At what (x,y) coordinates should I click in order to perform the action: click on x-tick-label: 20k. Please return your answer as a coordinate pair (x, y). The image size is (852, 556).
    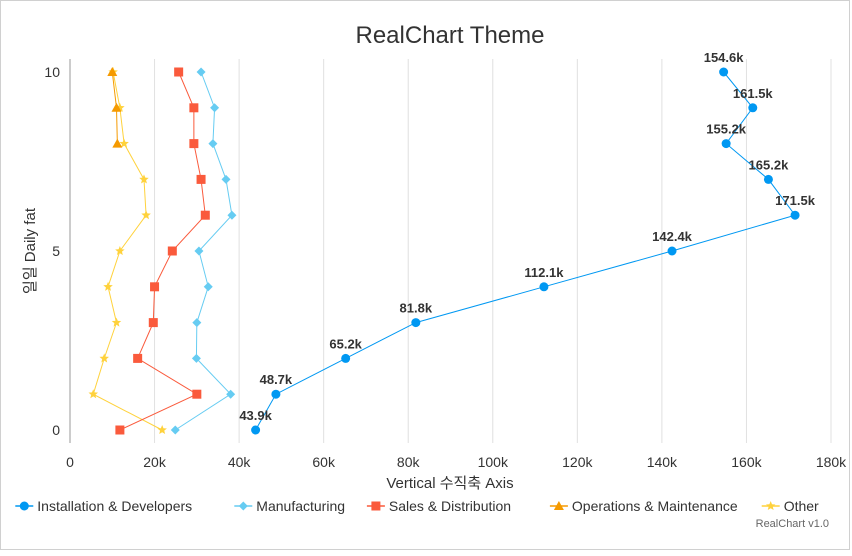
    Looking at the image, I should click on (155, 462).